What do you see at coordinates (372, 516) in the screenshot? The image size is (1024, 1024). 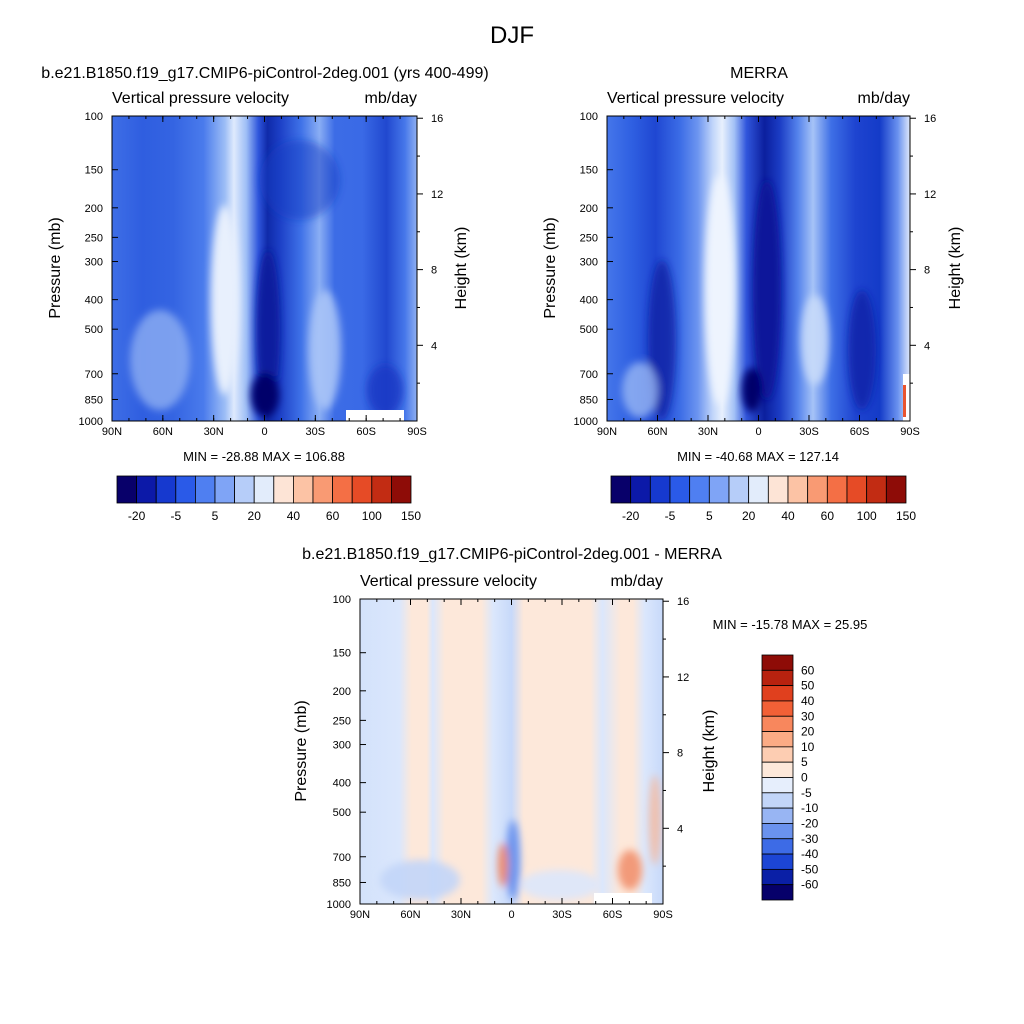 I see `colorbar-label: 100` at bounding box center [372, 516].